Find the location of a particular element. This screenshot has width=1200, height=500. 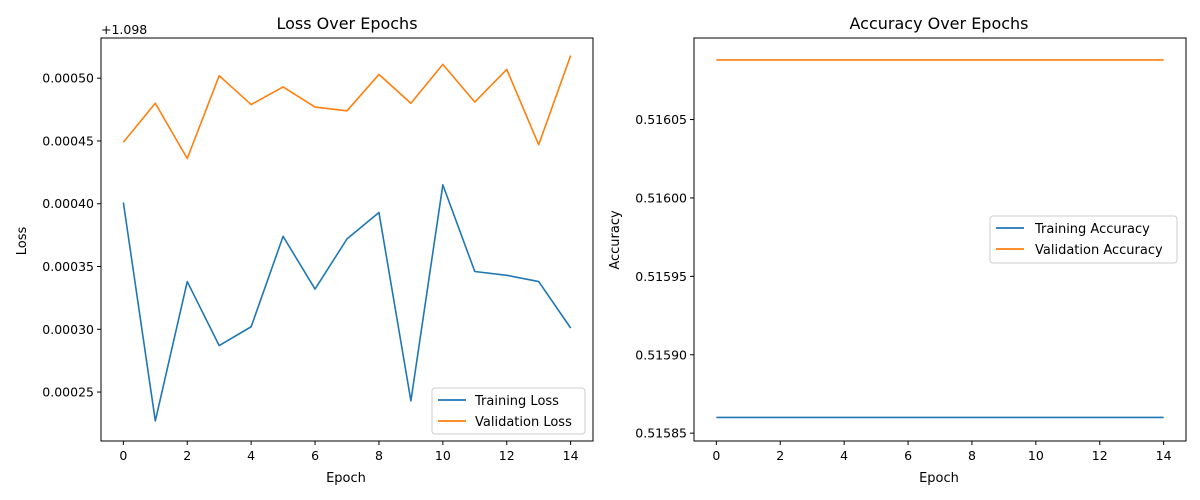

accuracy-x-tick-label: 6 is located at coordinates (908, 455).